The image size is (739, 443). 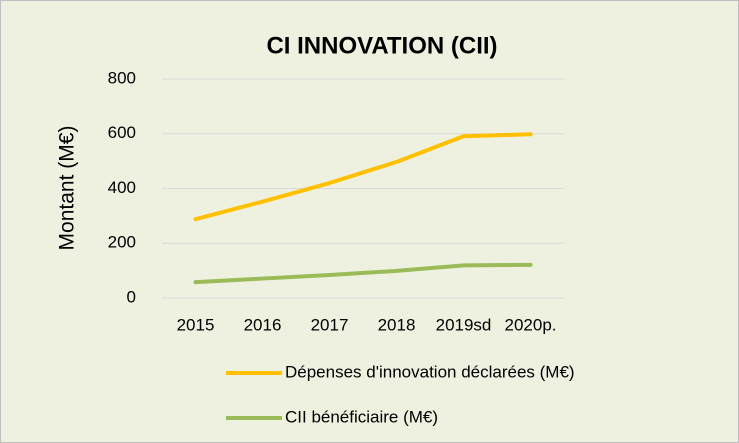 What do you see at coordinates (196, 324) in the screenshot?
I see `x-tick-label: 2015` at bounding box center [196, 324].